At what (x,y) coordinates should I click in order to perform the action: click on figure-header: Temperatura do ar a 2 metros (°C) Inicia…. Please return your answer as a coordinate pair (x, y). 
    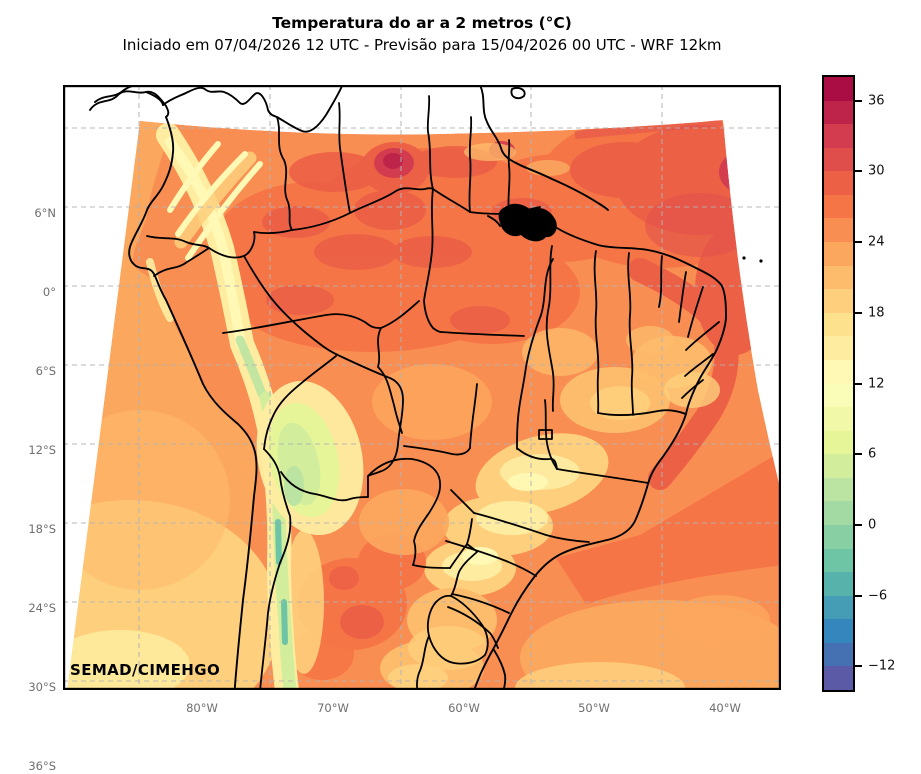
    Looking at the image, I should click on (422, 27).